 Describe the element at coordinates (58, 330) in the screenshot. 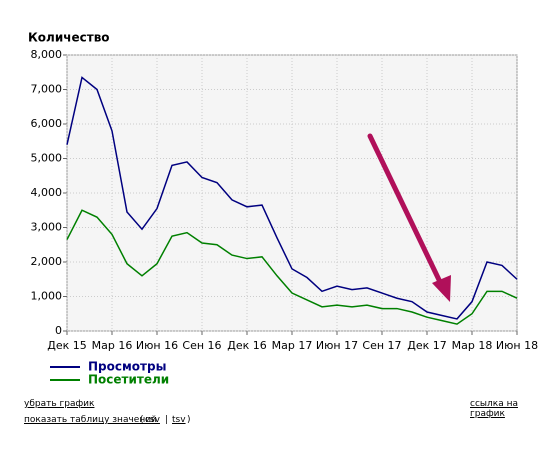

I see `y-tick-label: 0` at that location.